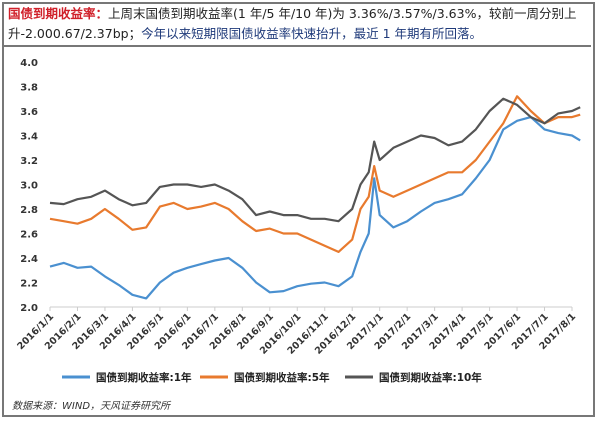 The image size is (600, 422). I want to click on y-tick-label: 3.6, so click(29, 112).